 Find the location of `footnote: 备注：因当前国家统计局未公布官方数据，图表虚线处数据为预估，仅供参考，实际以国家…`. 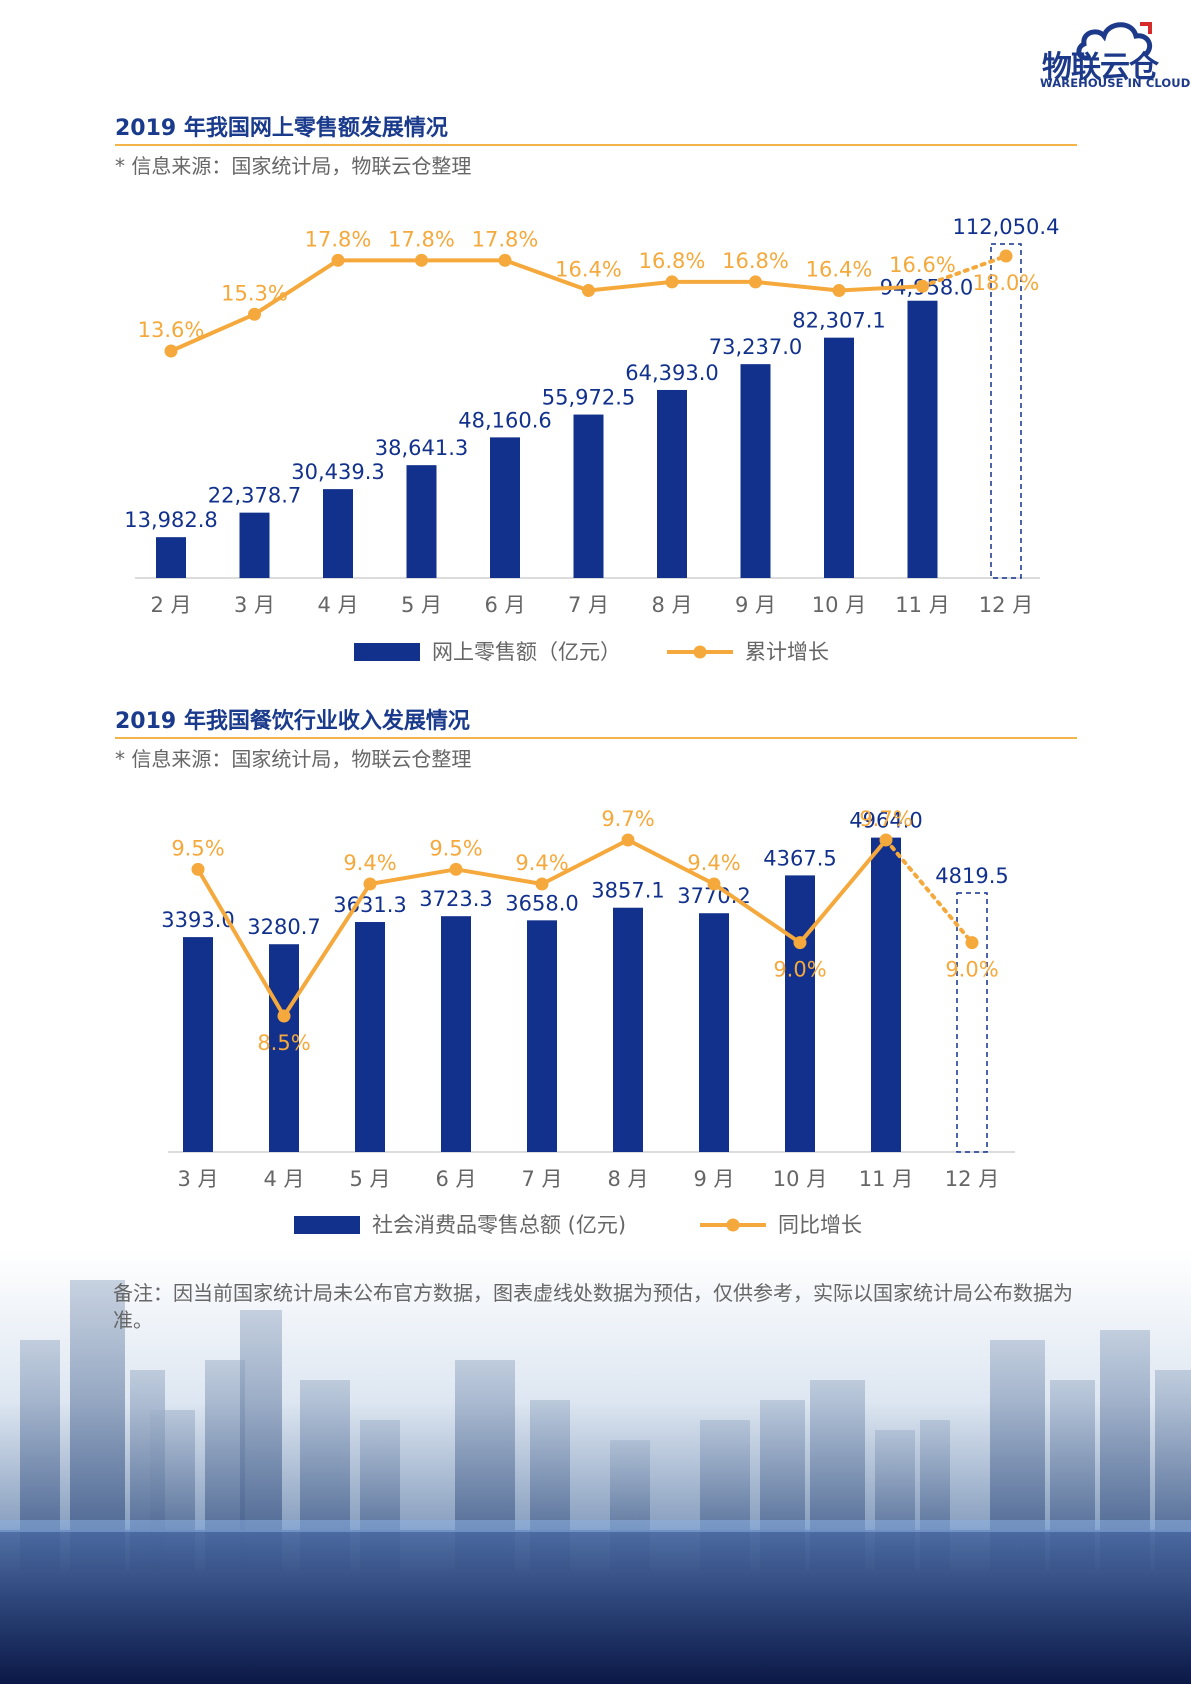

footnote: 备注：因当前国家统计局未公布官方数据，图表虚线处数据为预估，仅供参考，实际以国家… is located at coordinates (593, 1306).